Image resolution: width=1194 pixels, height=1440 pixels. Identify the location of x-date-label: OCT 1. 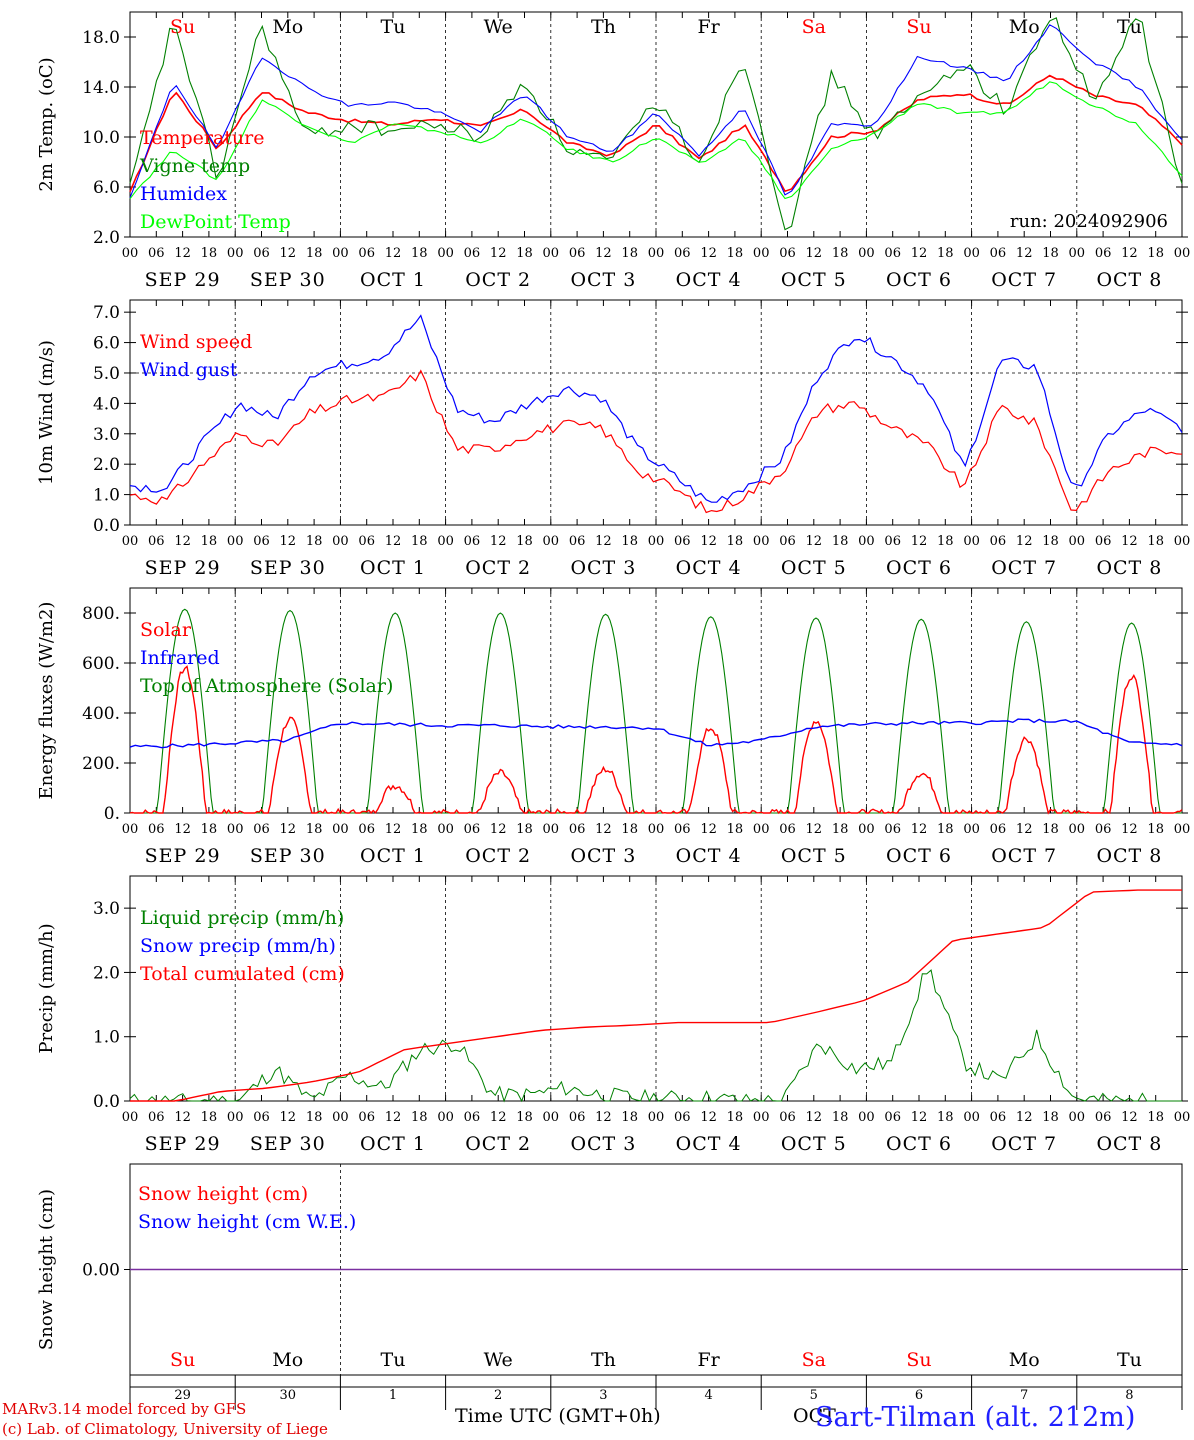
(393, 856).